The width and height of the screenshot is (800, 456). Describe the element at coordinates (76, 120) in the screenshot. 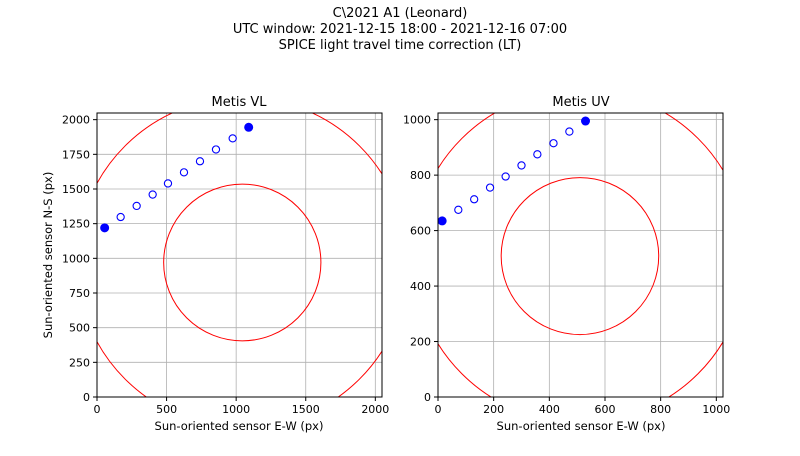

I see `y-tick-label: 2000` at that location.